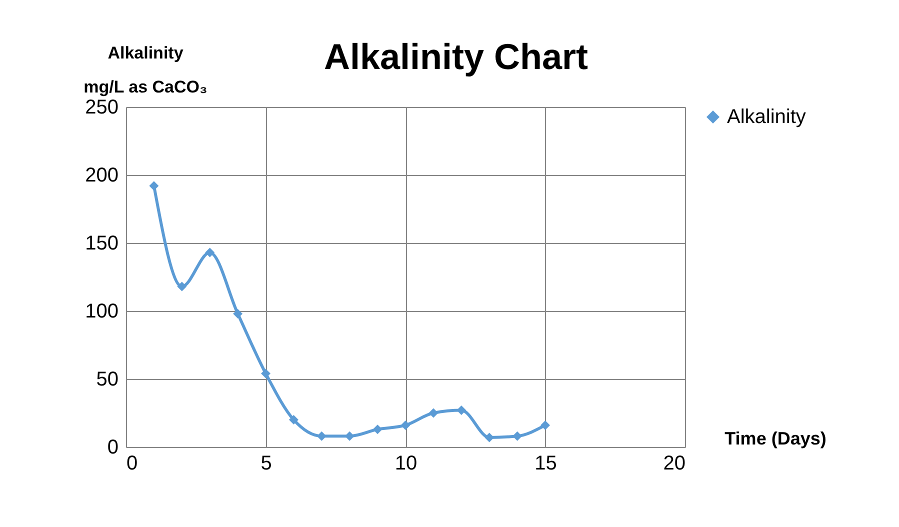 The height and width of the screenshot is (527, 899). Describe the element at coordinates (107, 379) in the screenshot. I see `y-tick-label: 50` at that location.